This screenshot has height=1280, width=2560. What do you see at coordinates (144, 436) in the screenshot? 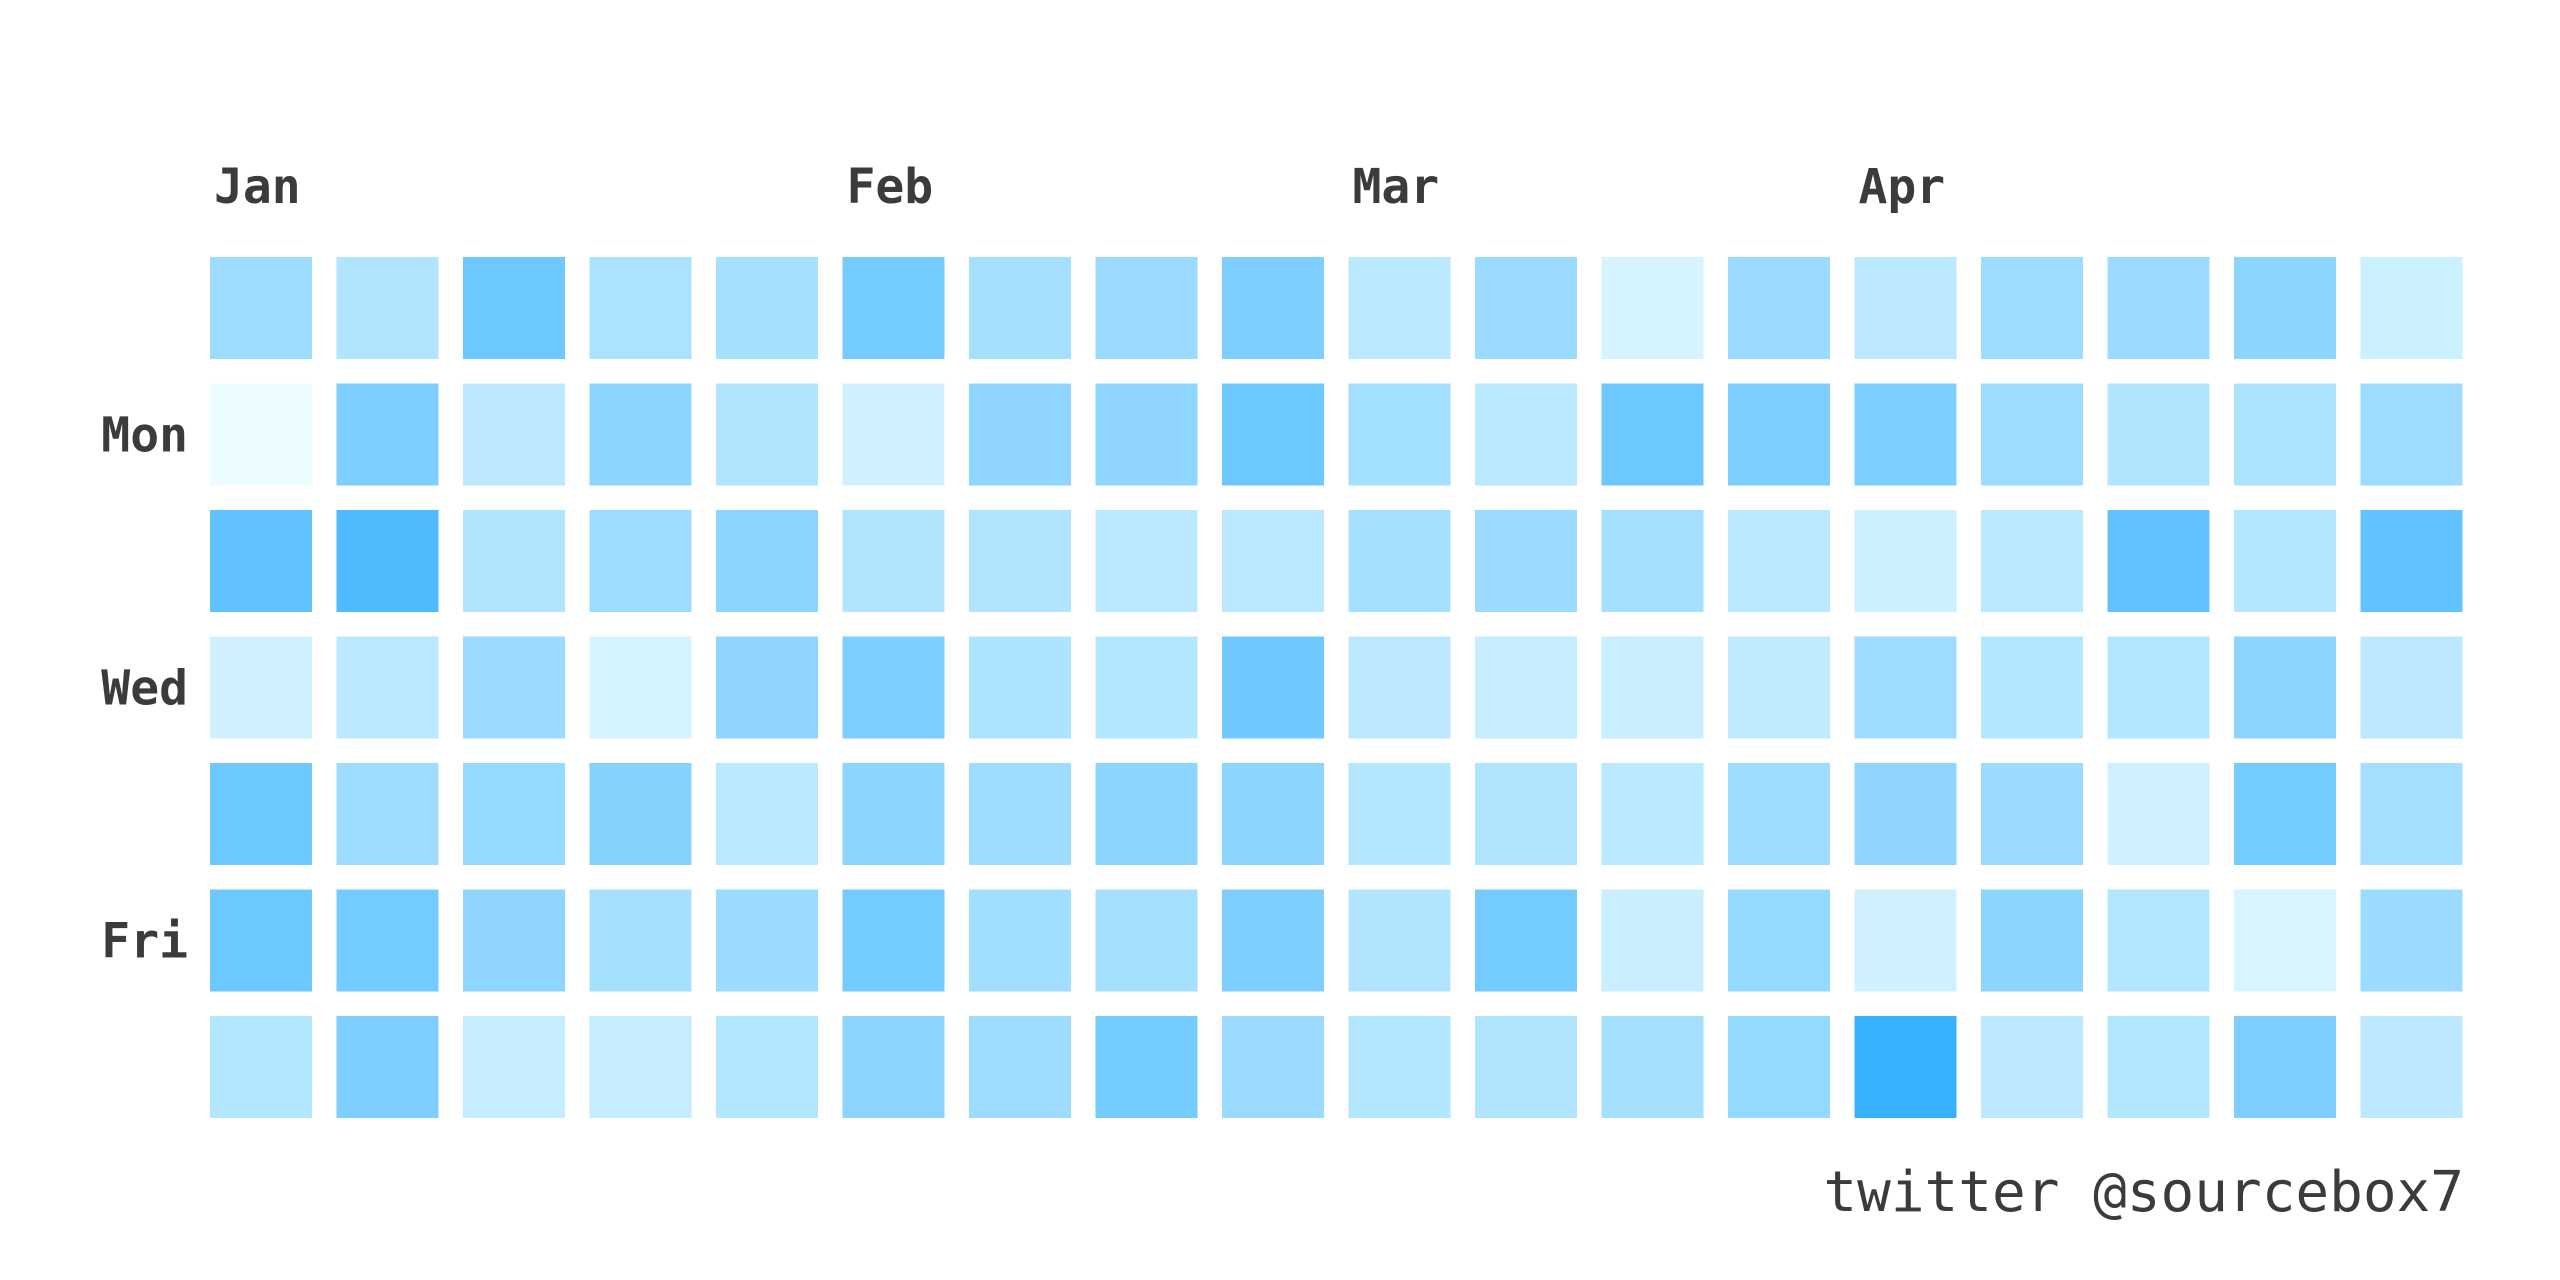
I see `day-label: Mon` at bounding box center [144, 436].